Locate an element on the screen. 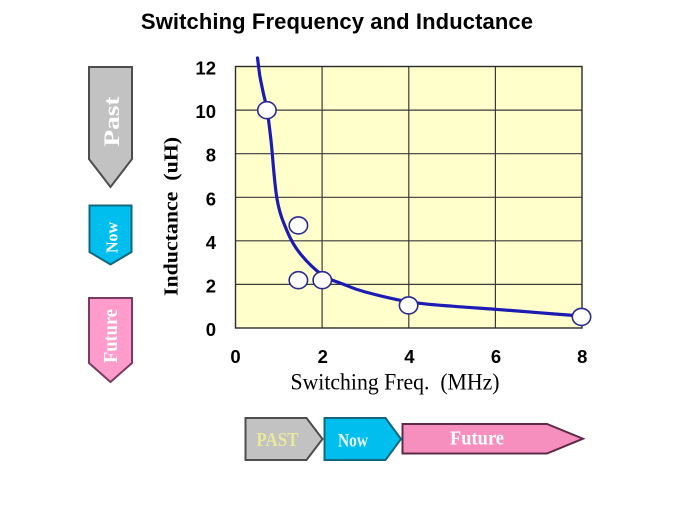 The width and height of the screenshot is (675, 511). svg-text: 10 is located at coordinates (205, 111).